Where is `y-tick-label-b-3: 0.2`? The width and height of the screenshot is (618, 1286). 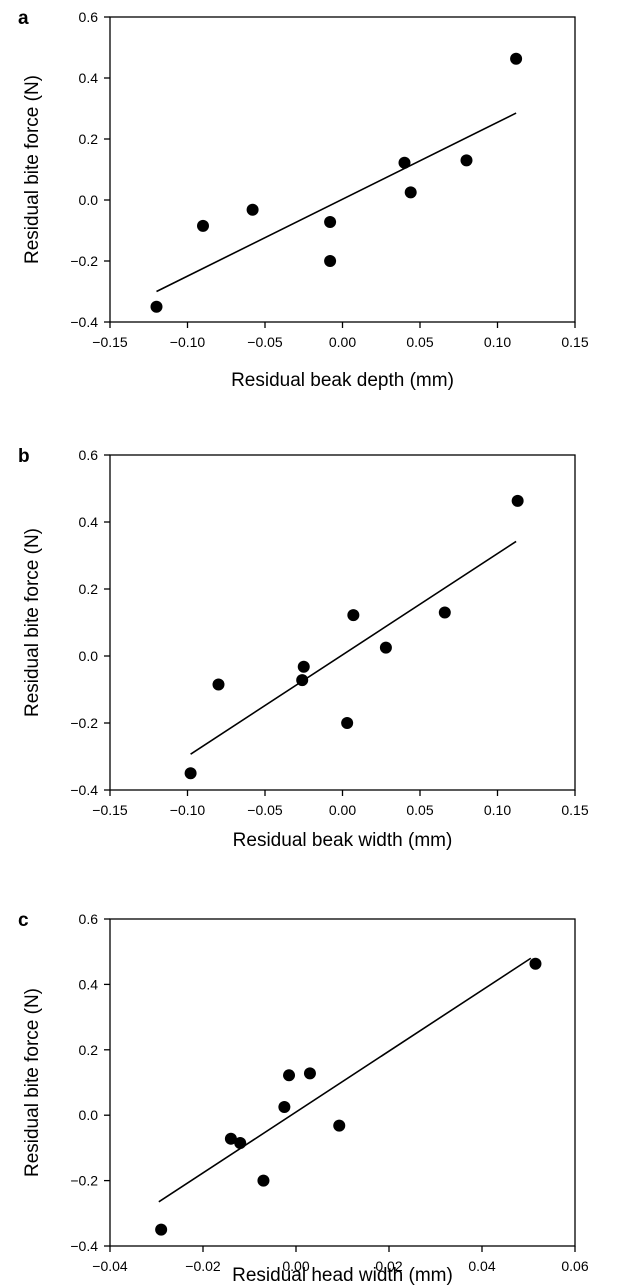 y-tick-label-b-3: 0.2 is located at coordinates (89, 589).